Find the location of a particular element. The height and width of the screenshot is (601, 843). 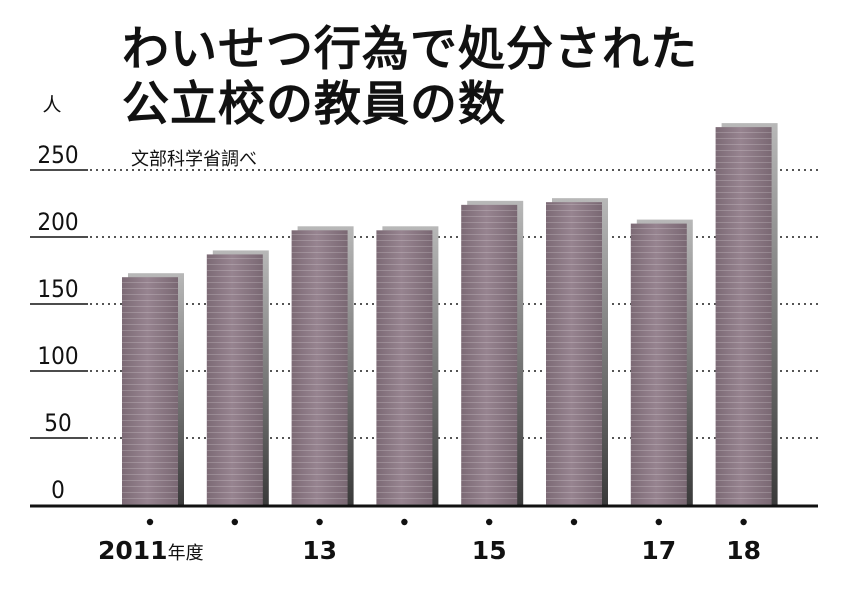

y-axis-unit: 人 is located at coordinates (51, 105).